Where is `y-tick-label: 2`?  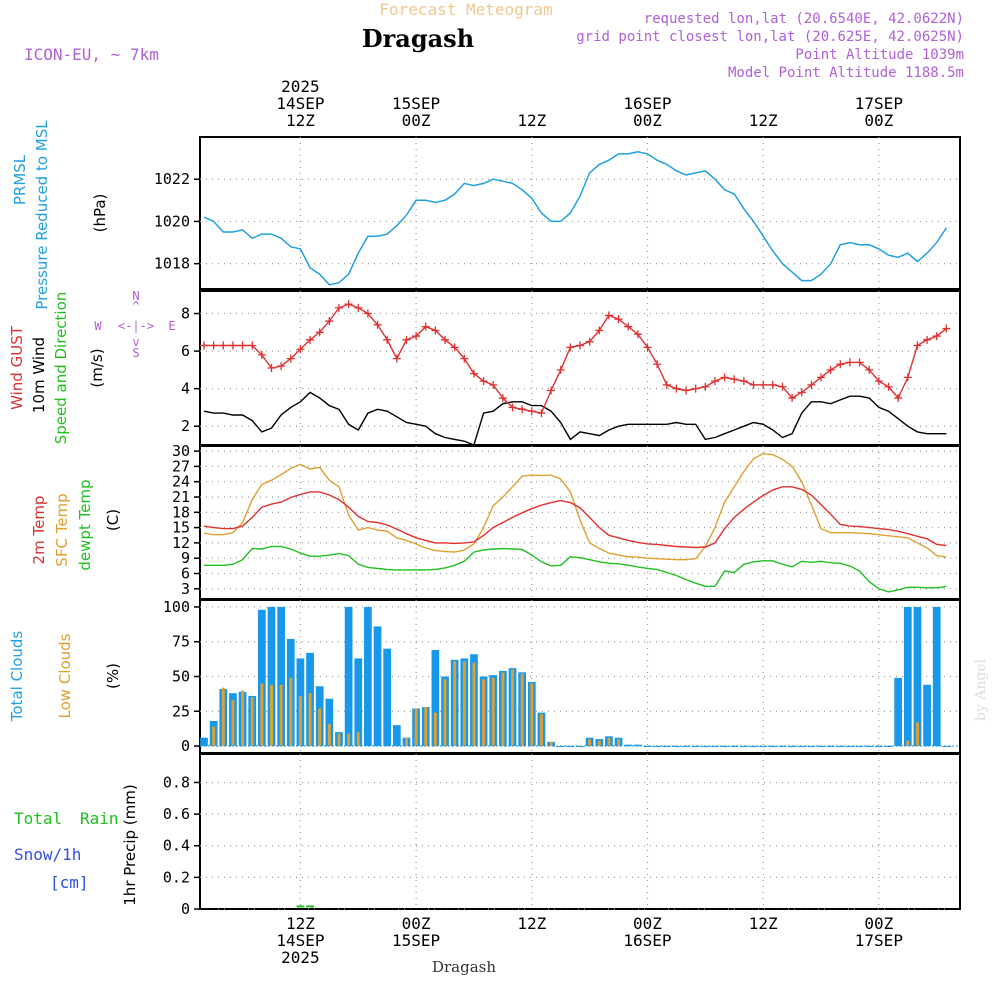 y-tick-label: 2 is located at coordinates (185, 426).